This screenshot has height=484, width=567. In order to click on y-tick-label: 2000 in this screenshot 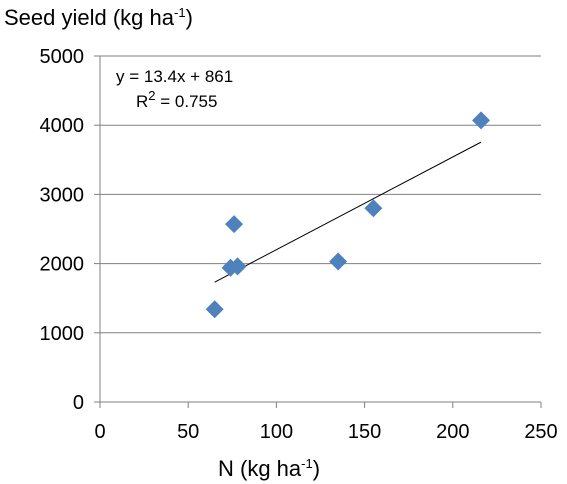, I will do `click(62, 265)`.